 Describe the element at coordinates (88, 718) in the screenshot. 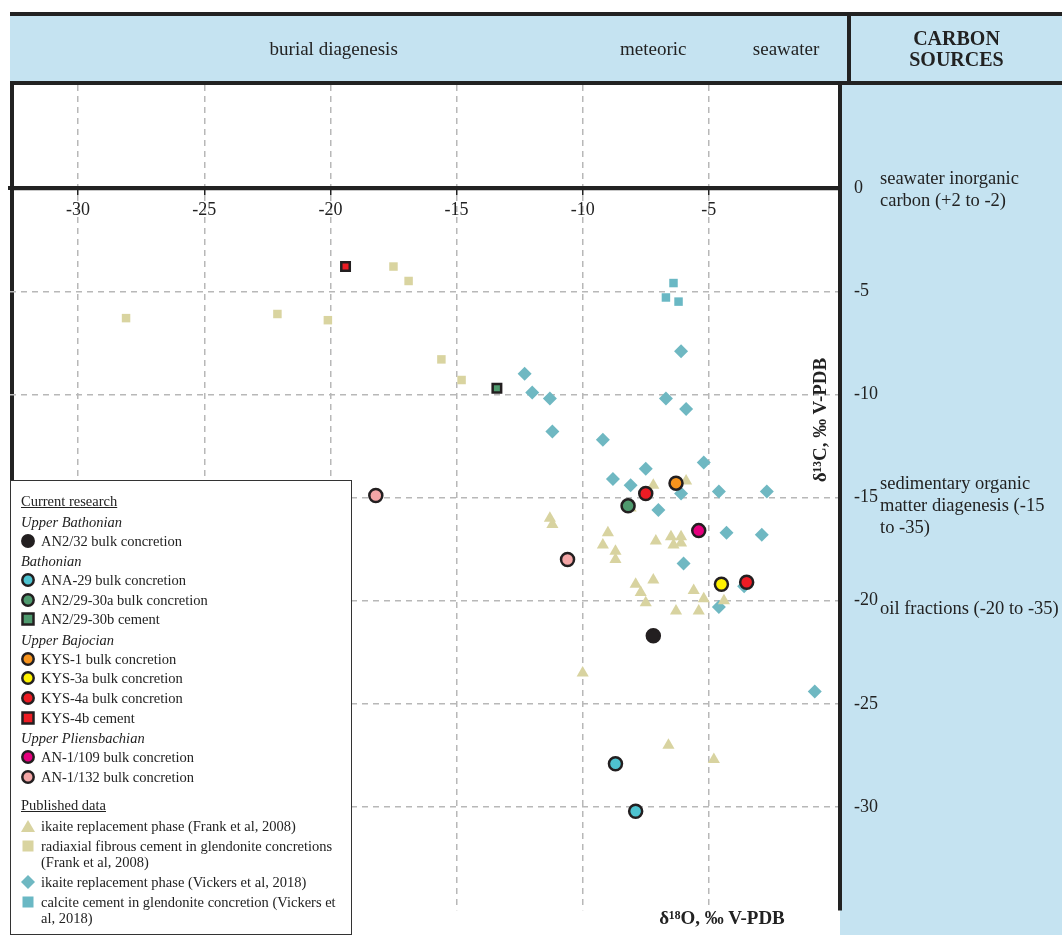

I see `legend-label: KYS-4b cement` at that location.